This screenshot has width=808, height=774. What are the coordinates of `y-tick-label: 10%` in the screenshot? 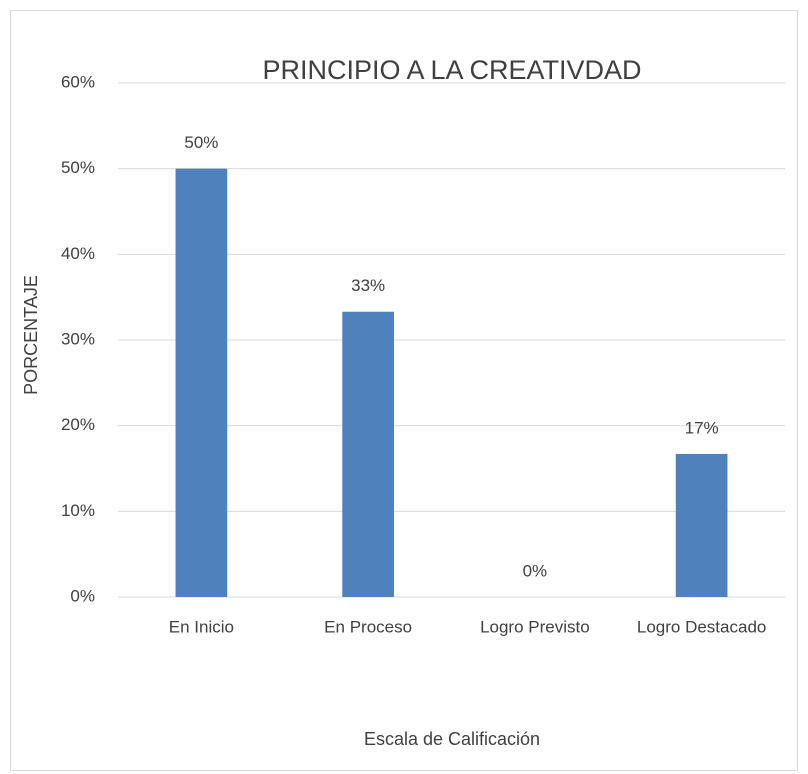 It's located at (78, 510).